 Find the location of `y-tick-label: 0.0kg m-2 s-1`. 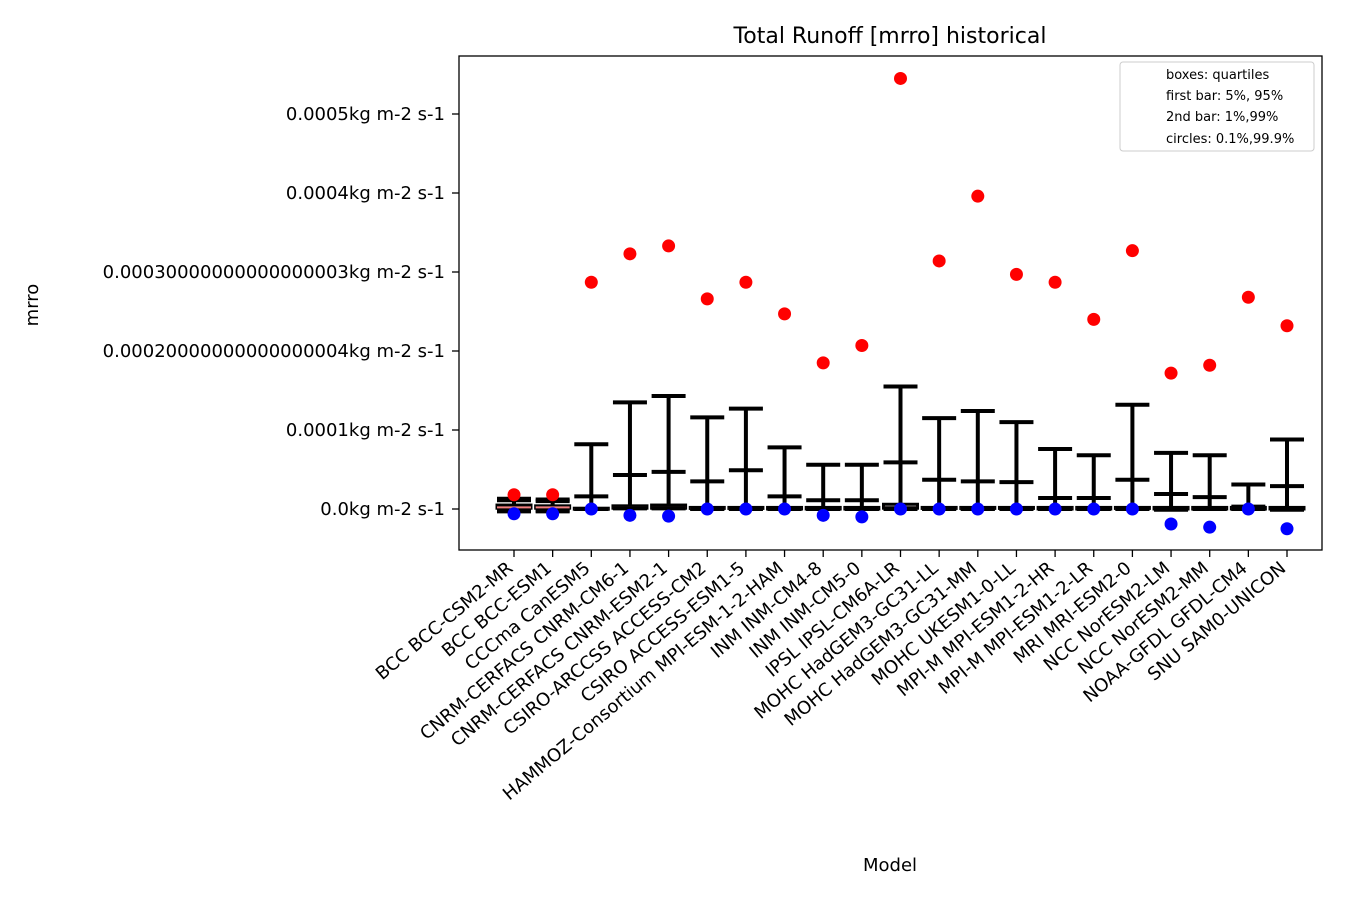

y-tick-label: 0.0kg m-2 s-1 is located at coordinates (382, 509).